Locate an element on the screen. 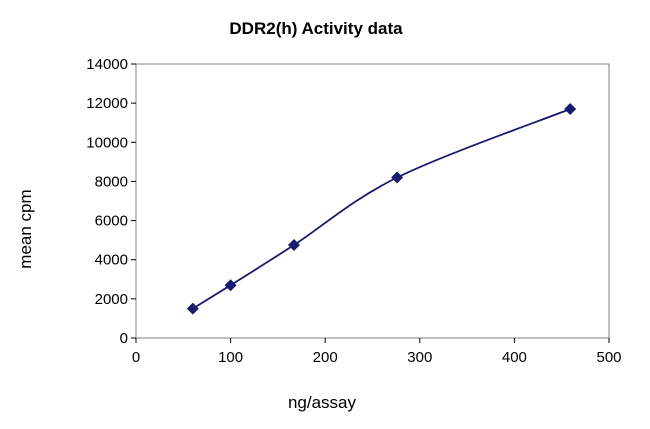 The width and height of the screenshot is (650, 429). y-axis-label: mean cpm is located at coordinates (25, 228).